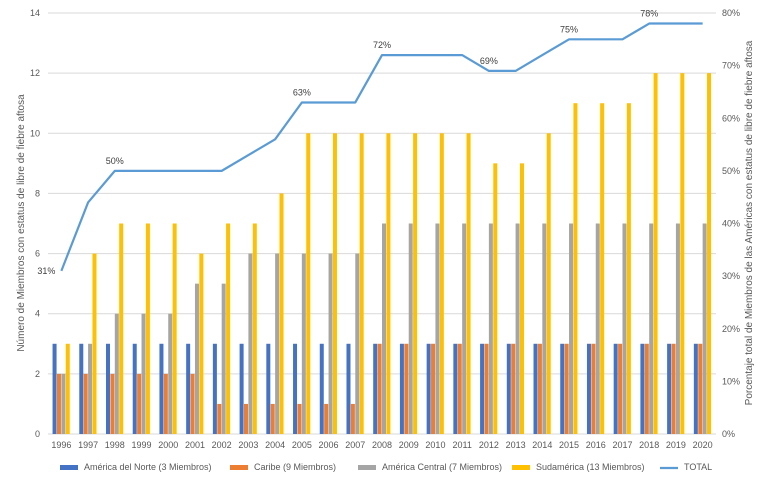 This screenshot has height=483, width=768. I want to click on x-tick-label: 2015, so click(569, 445).